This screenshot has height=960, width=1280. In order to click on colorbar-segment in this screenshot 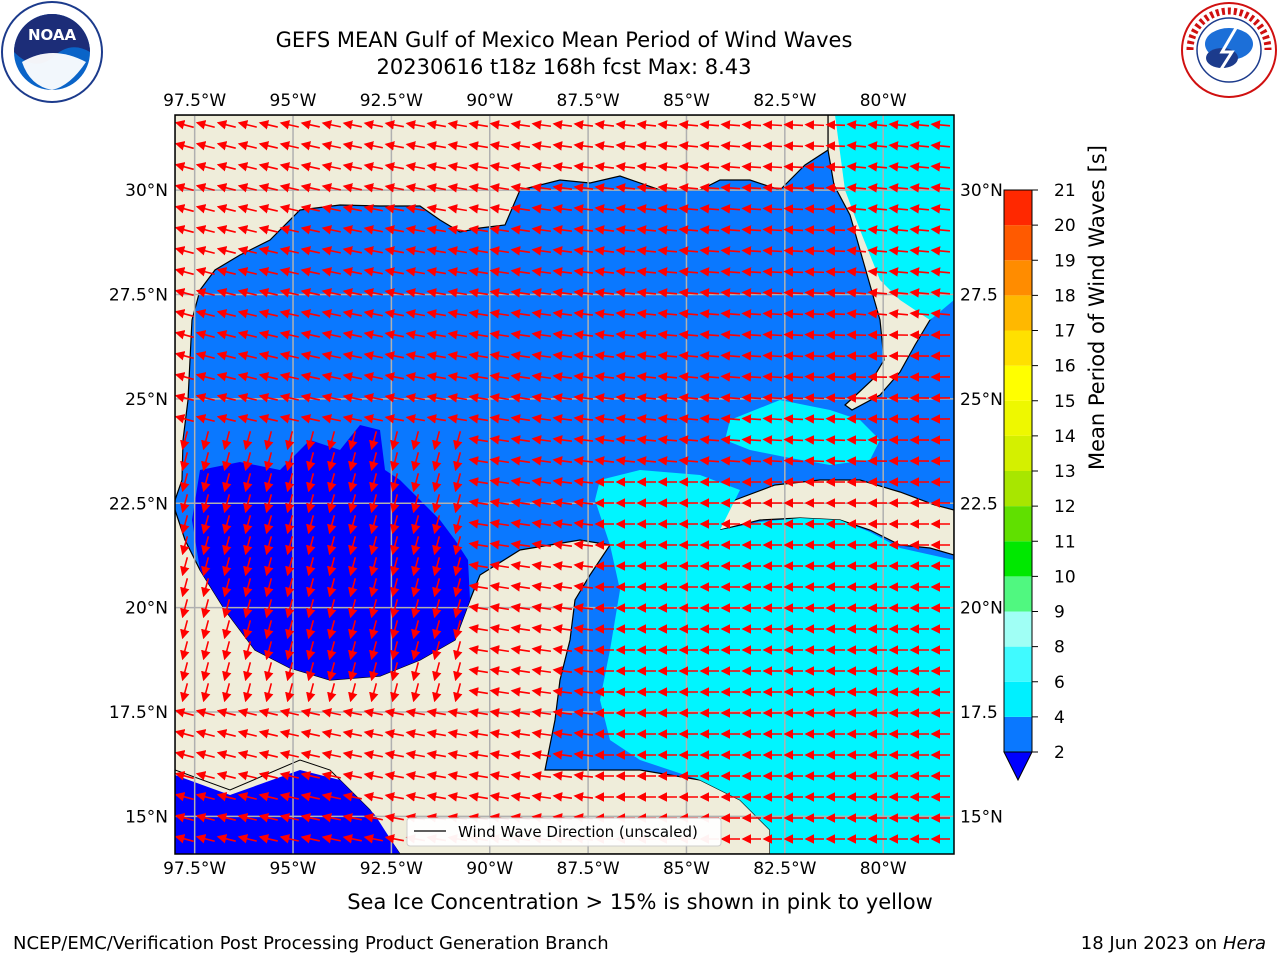, I will do `click(1018, 383)`.